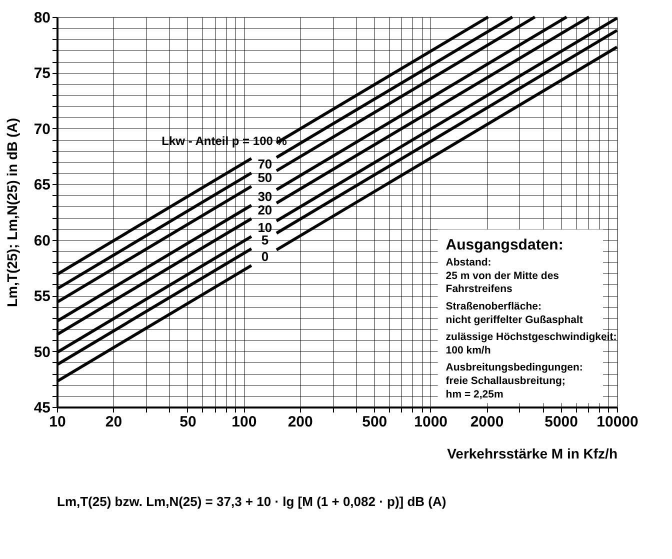 The image size is (672, 559). What do you see at coordinates (617, 422) in the screenshot?
I see `x-tick-label: 10000` at bounding box center [617, 422].